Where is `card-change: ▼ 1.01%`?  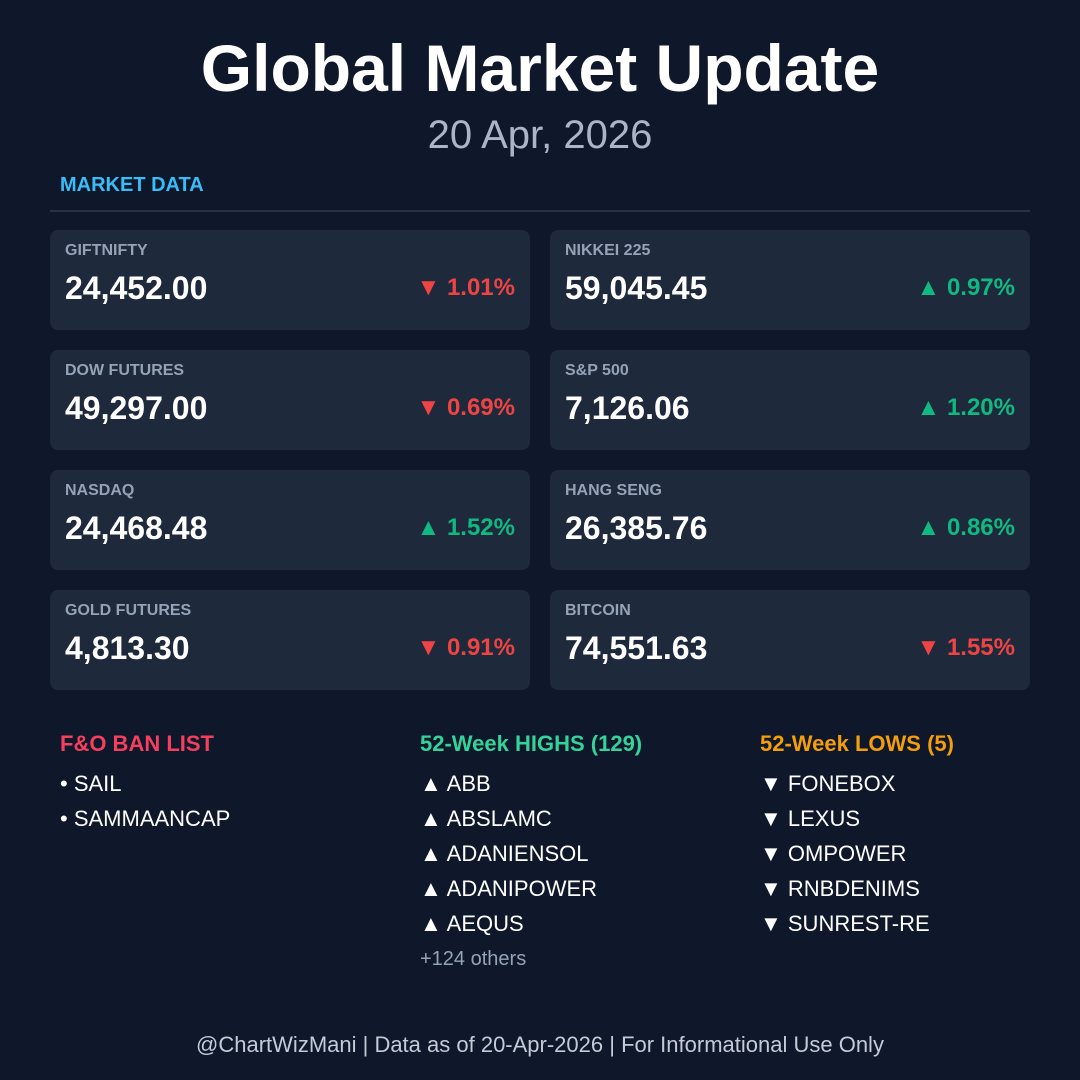
card-change: ▼ 1.01% is located at coordinates (465, 287).